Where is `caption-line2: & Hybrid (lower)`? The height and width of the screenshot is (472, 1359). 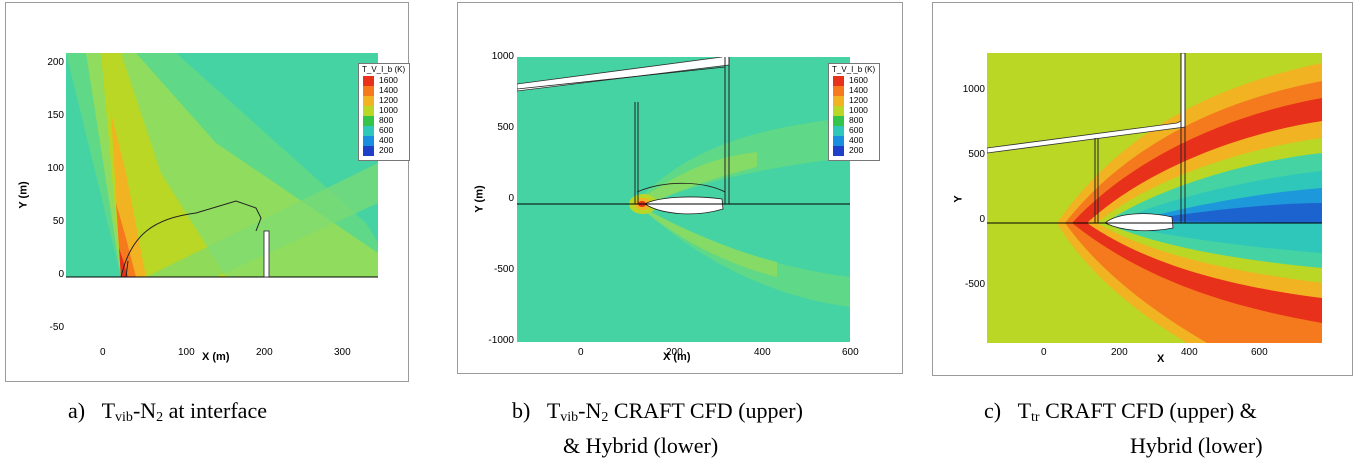 caption-line2: & Hybrid (lower) is located at coordinates (641, 445).